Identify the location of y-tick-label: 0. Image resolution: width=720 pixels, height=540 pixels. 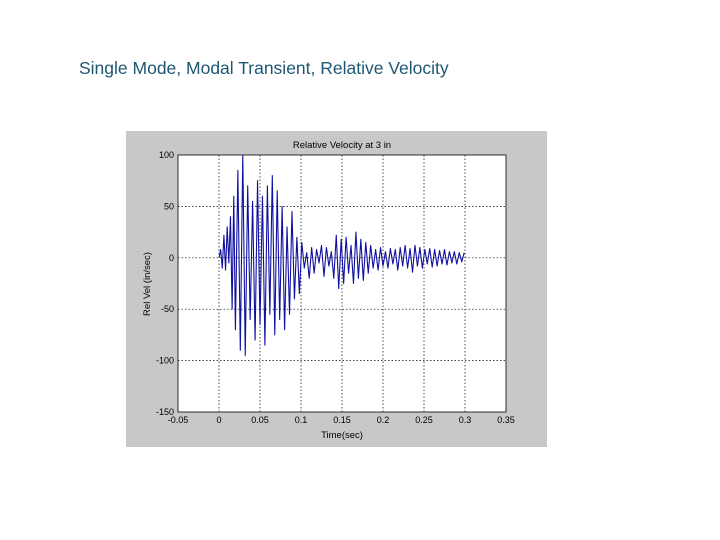
(171, 258).